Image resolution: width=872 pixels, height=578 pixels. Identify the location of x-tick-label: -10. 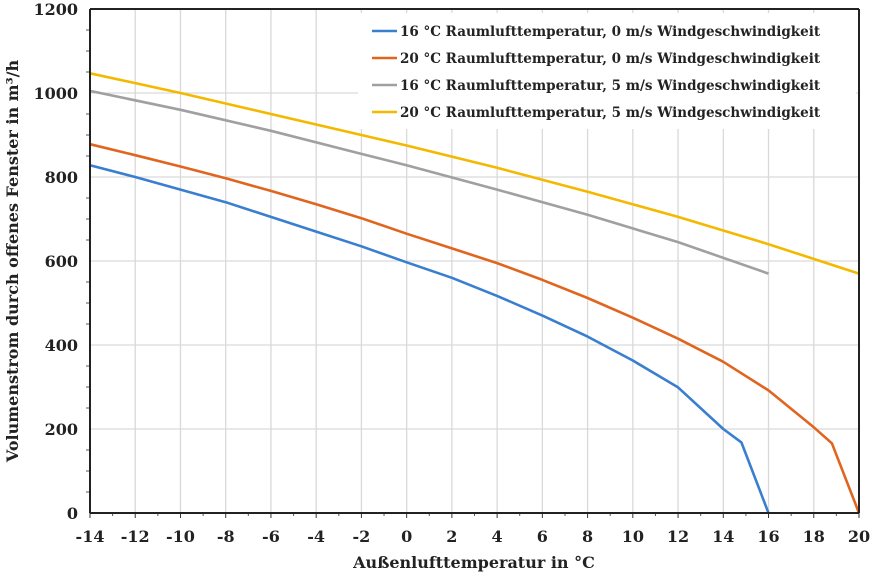
(180, 536).